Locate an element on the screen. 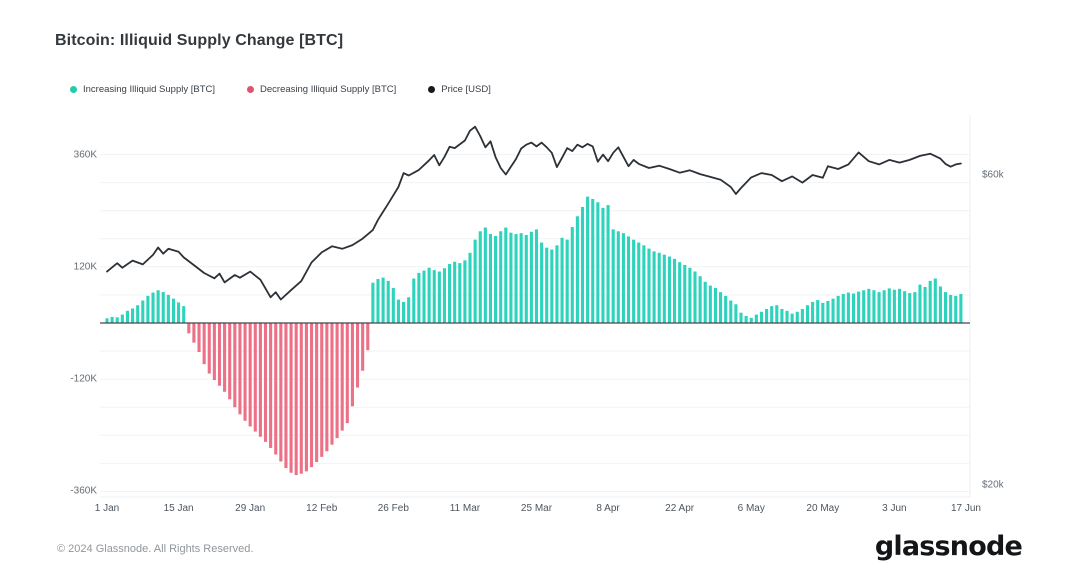 The width and height of the screenshot is (1074, 573). page-title: Bitcoin: Illiquid Supply Change [BTC] is located at coordinates (199, 40).